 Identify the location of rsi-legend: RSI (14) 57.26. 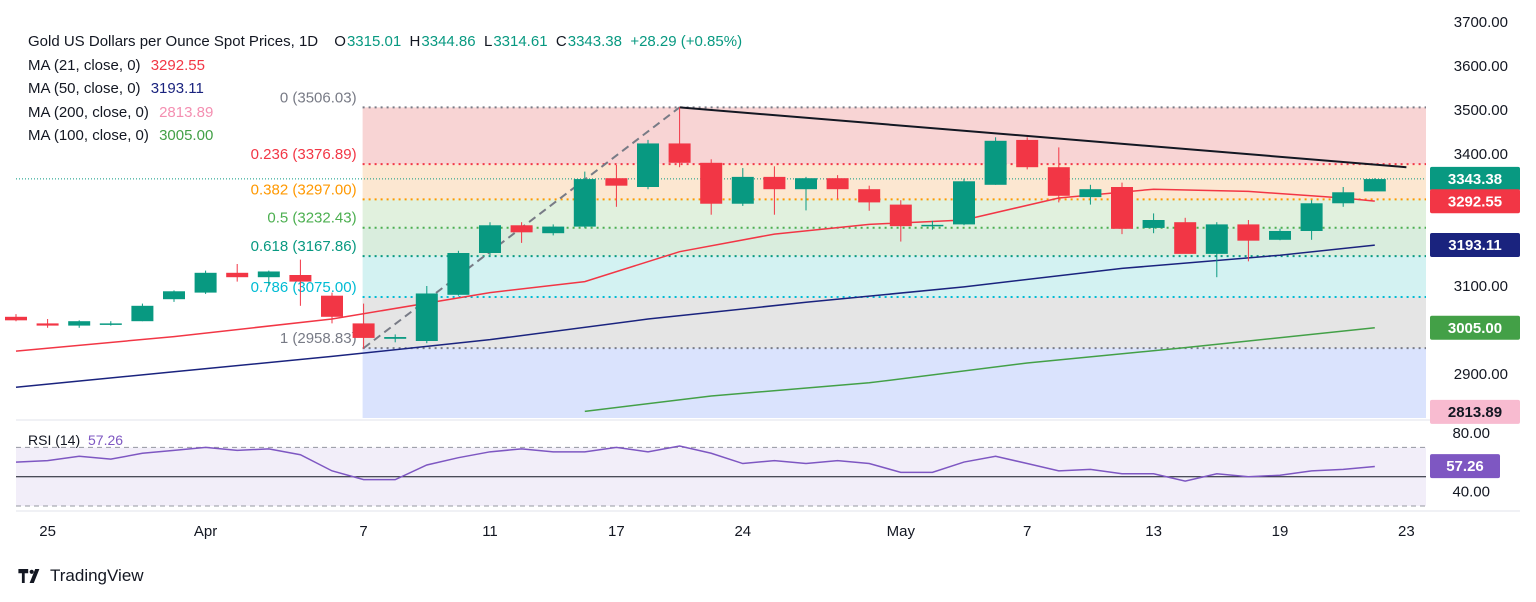
(75, 440).